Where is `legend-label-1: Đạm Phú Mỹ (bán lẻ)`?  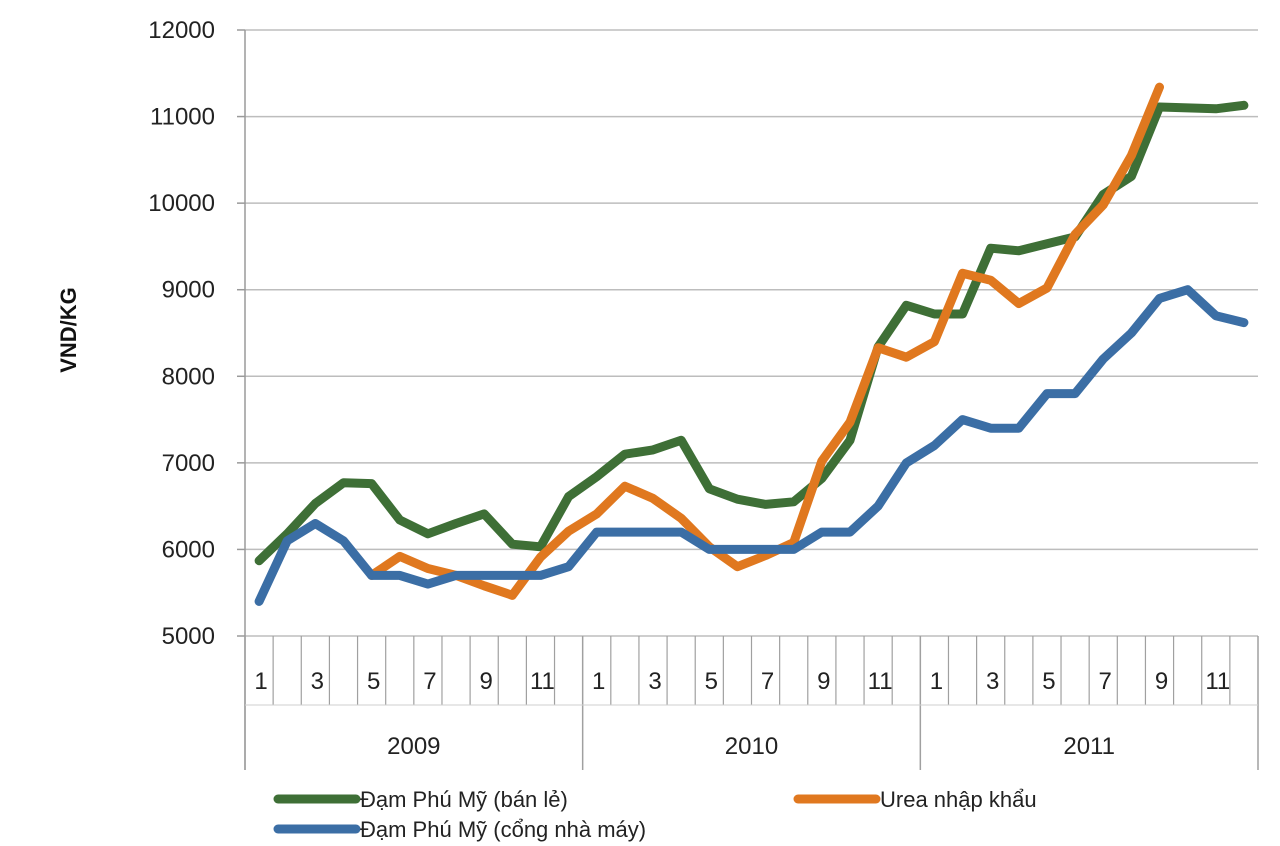 legend-label-1: Đạm Phú Mỹ (bán lẻ) is located at coordinates (464, 799).